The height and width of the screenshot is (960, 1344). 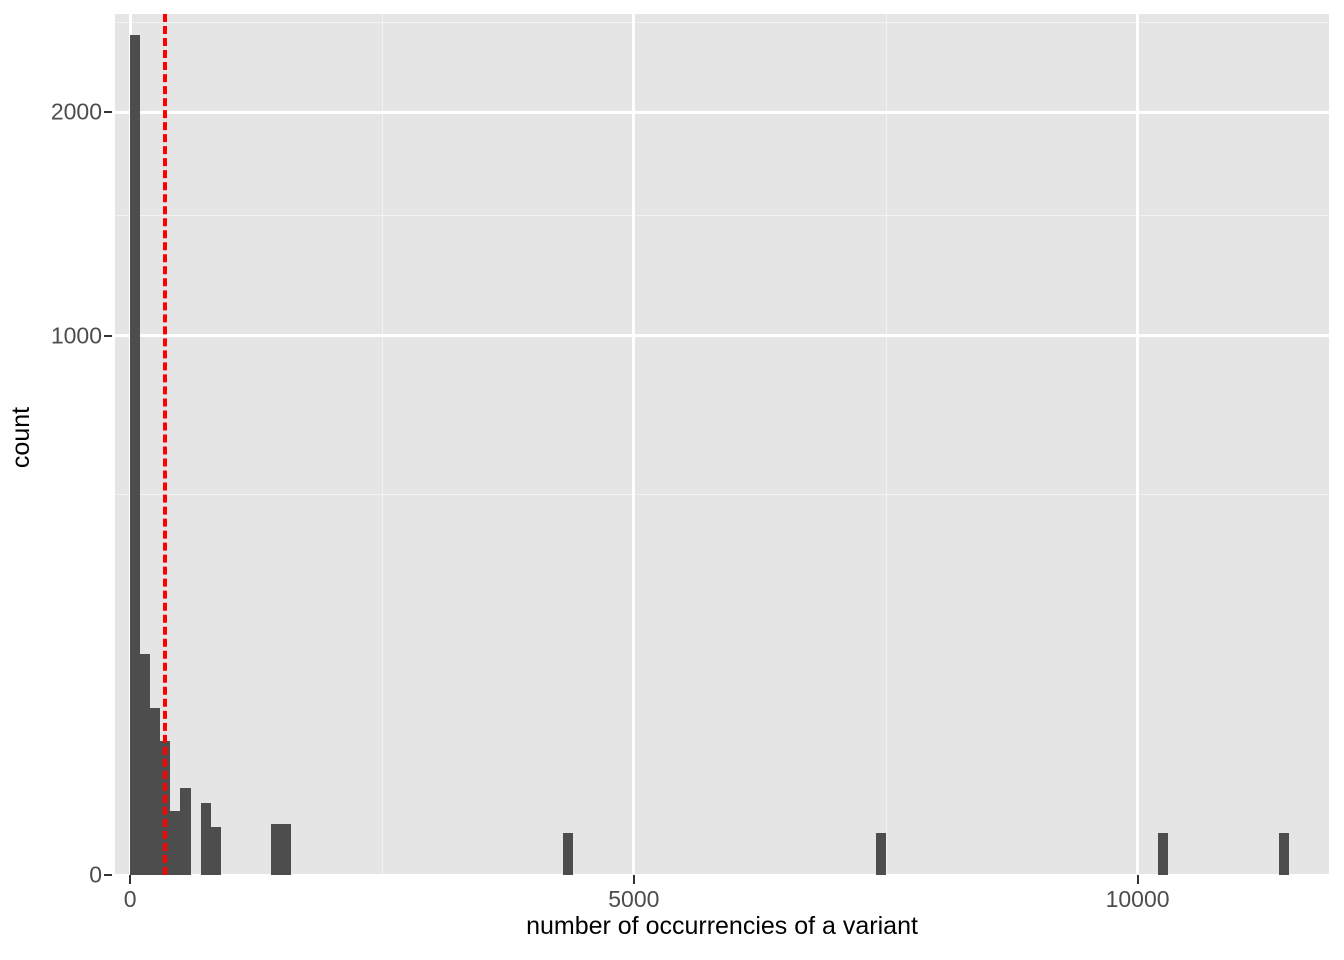 What do you see at coordinates (95, 874) in the screenshot?
I see `y-axis-tick-label: 0` at bounding box center [95, 874].